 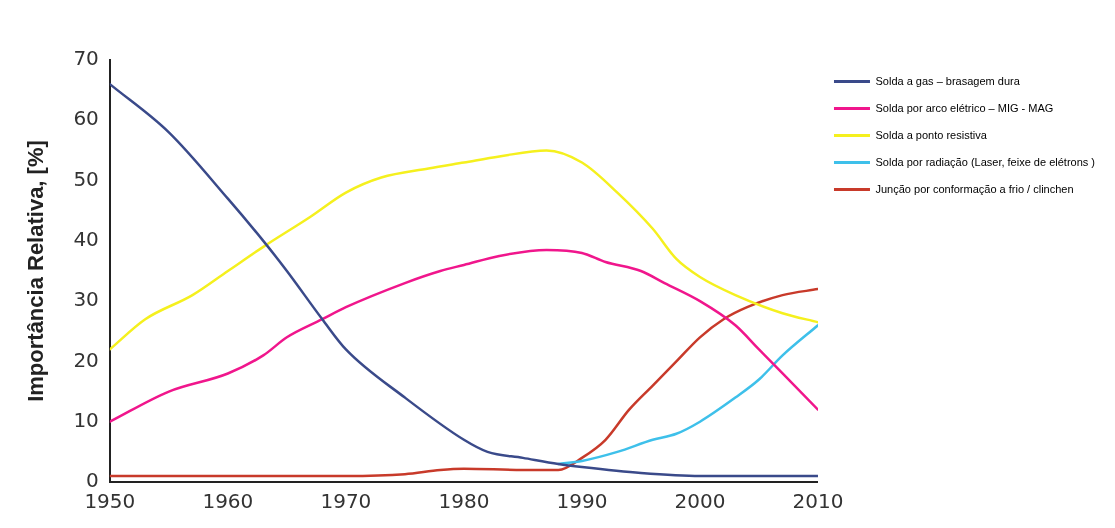 I want to click on x-tick-label: 1970, so click(x=346, y=501).